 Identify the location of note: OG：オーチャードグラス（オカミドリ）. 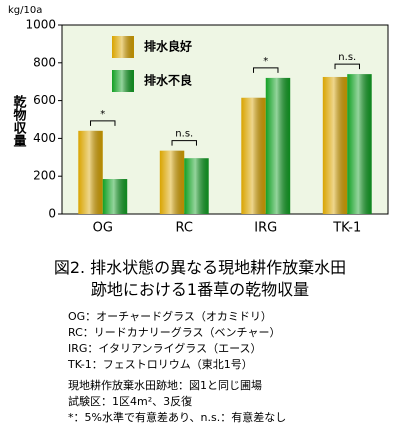
(170, 316).